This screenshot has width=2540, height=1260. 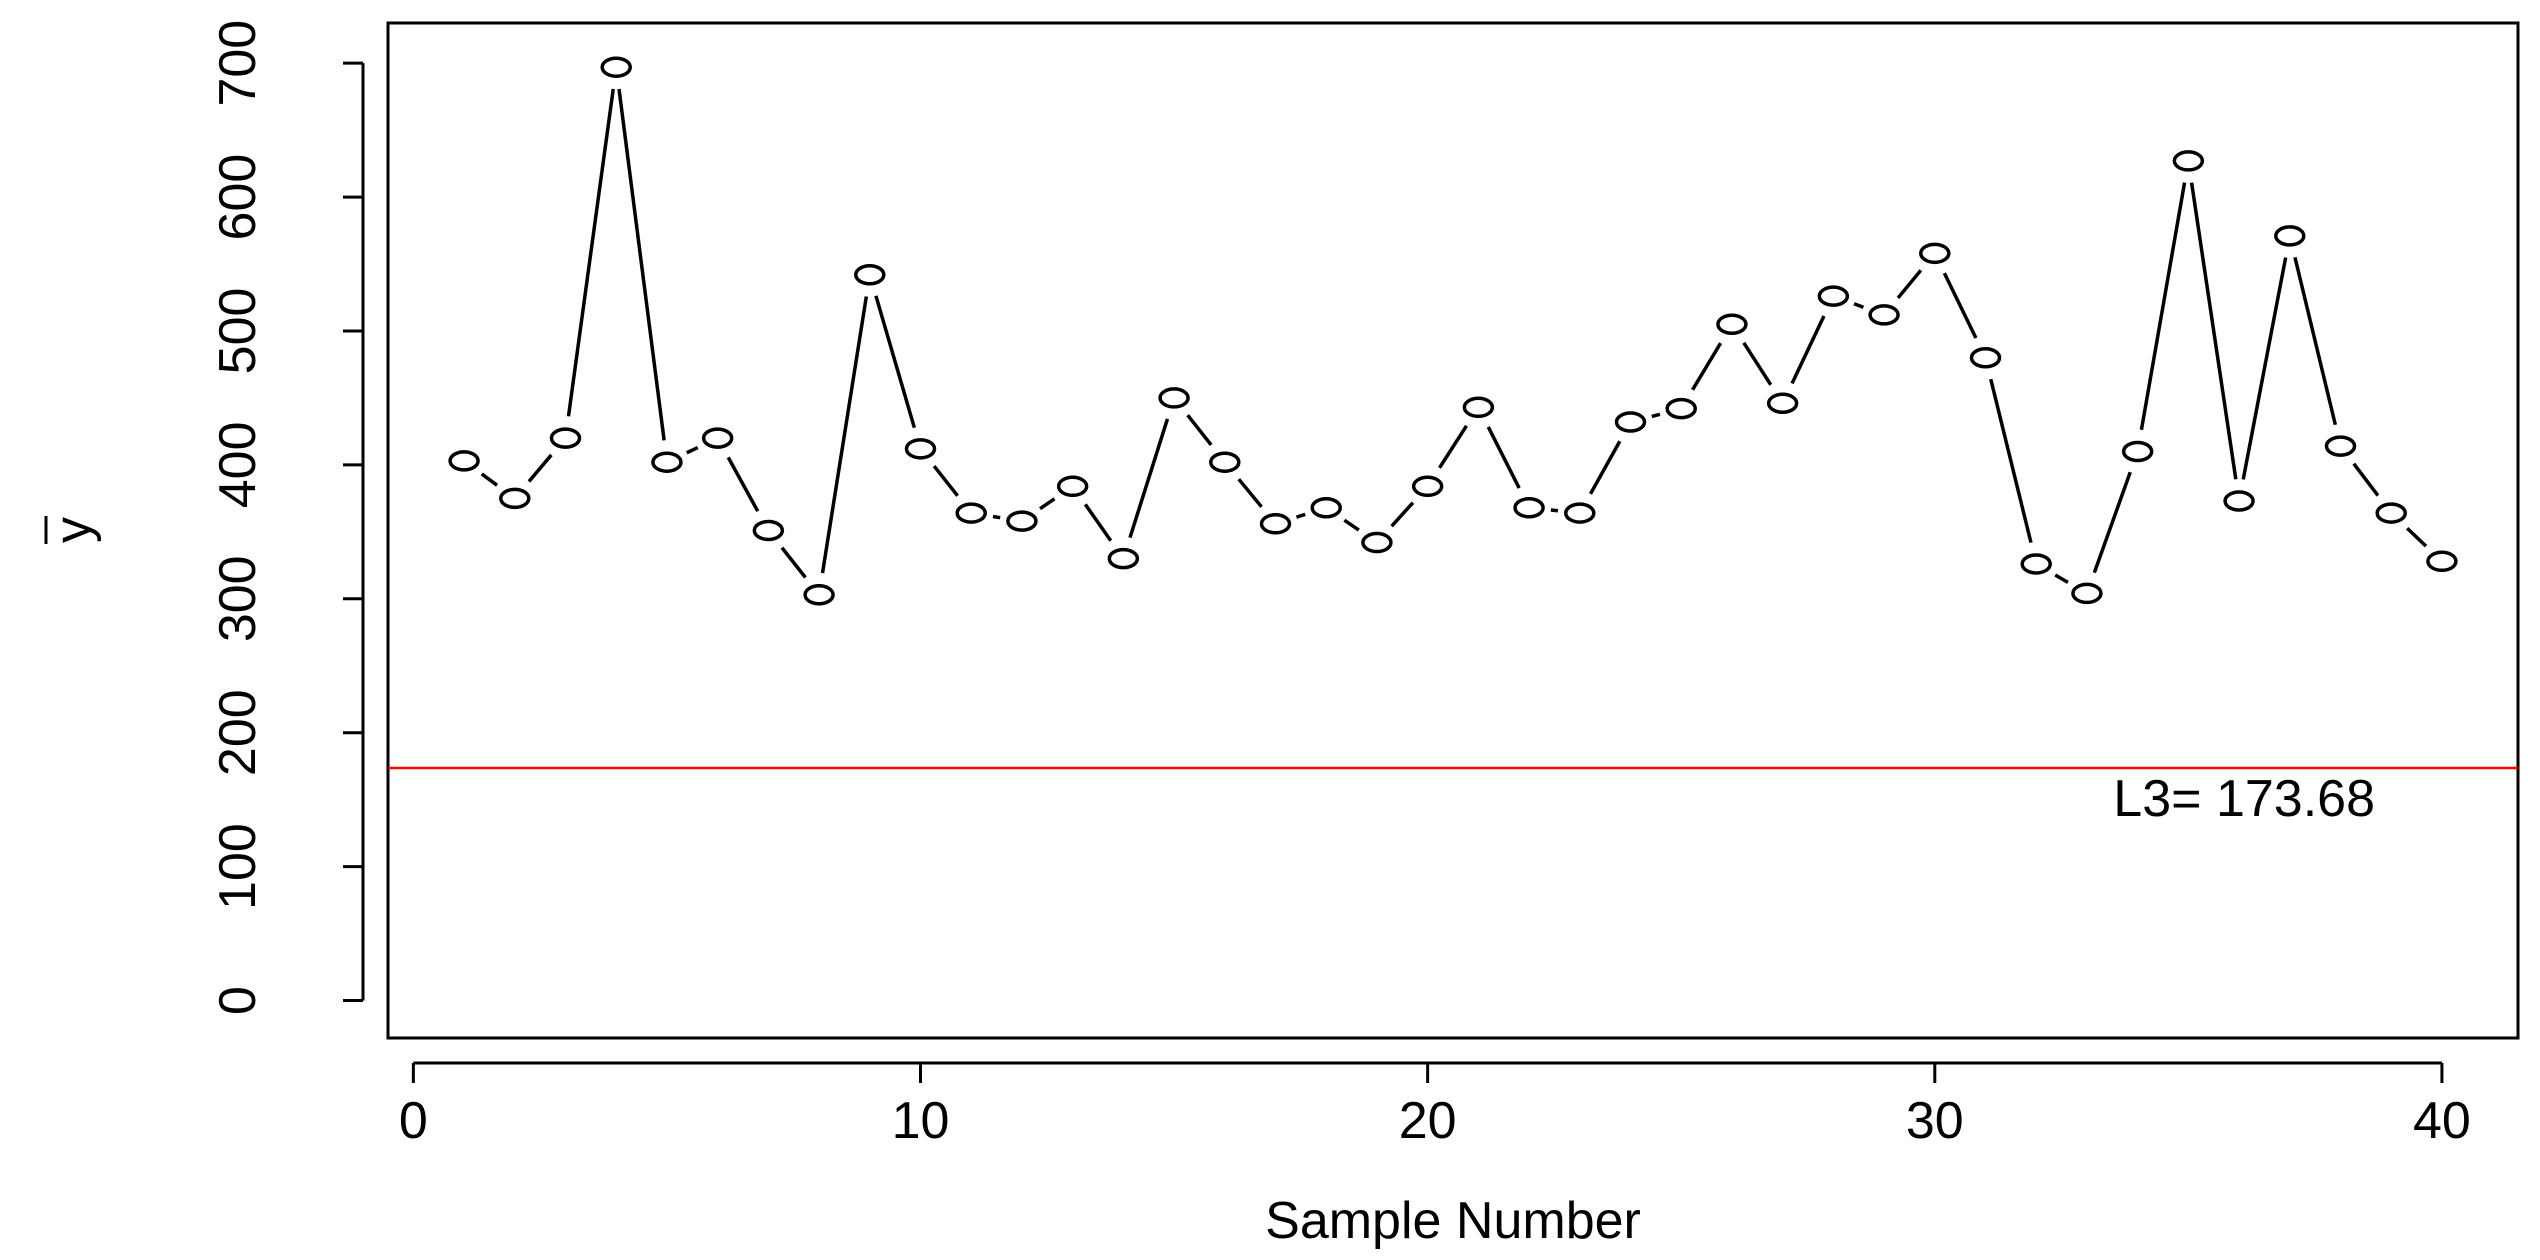 What do you see at coordinates (238, 732) in the screenshot?
I see `y-tick-label: 200` at bounding box center [238, 732].